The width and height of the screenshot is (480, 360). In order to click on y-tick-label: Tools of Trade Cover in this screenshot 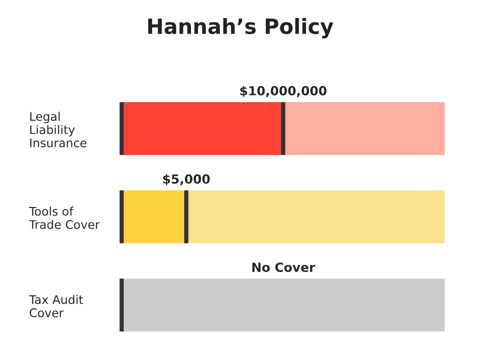, I will do `click(64, 217)`.